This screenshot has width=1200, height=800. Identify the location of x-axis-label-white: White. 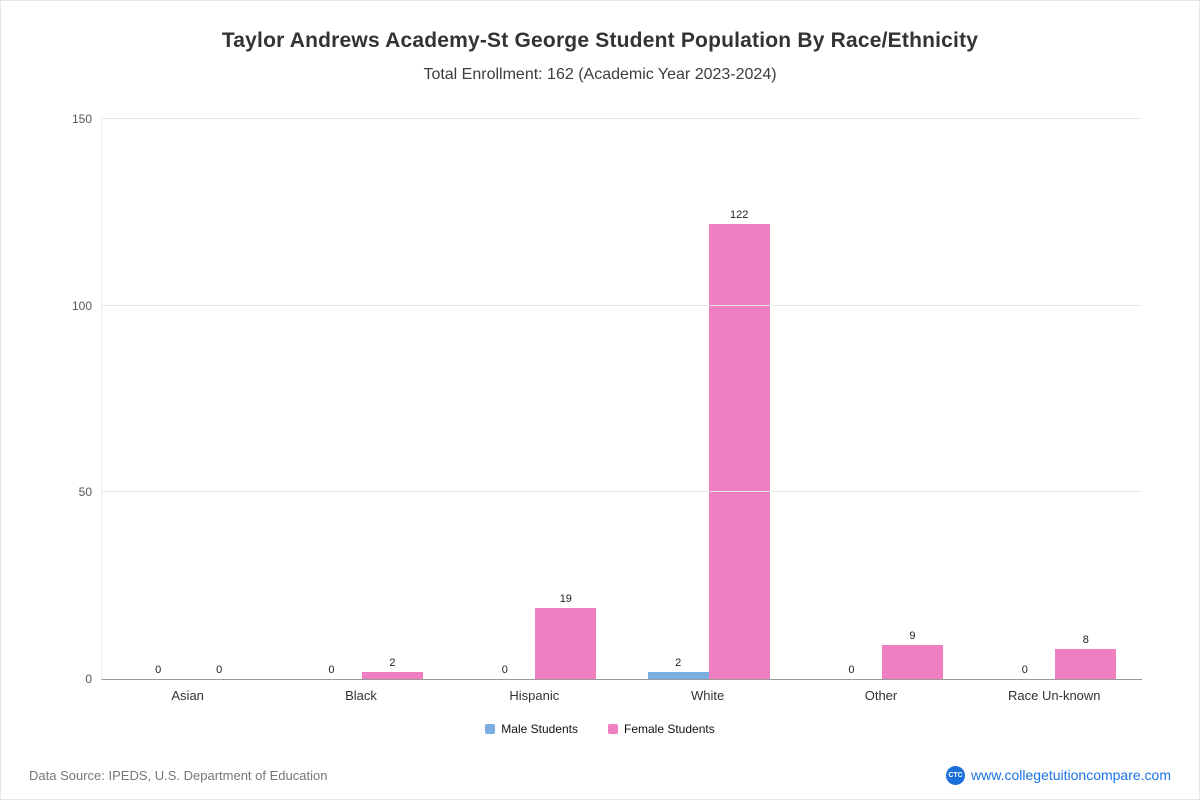
(708, 695).